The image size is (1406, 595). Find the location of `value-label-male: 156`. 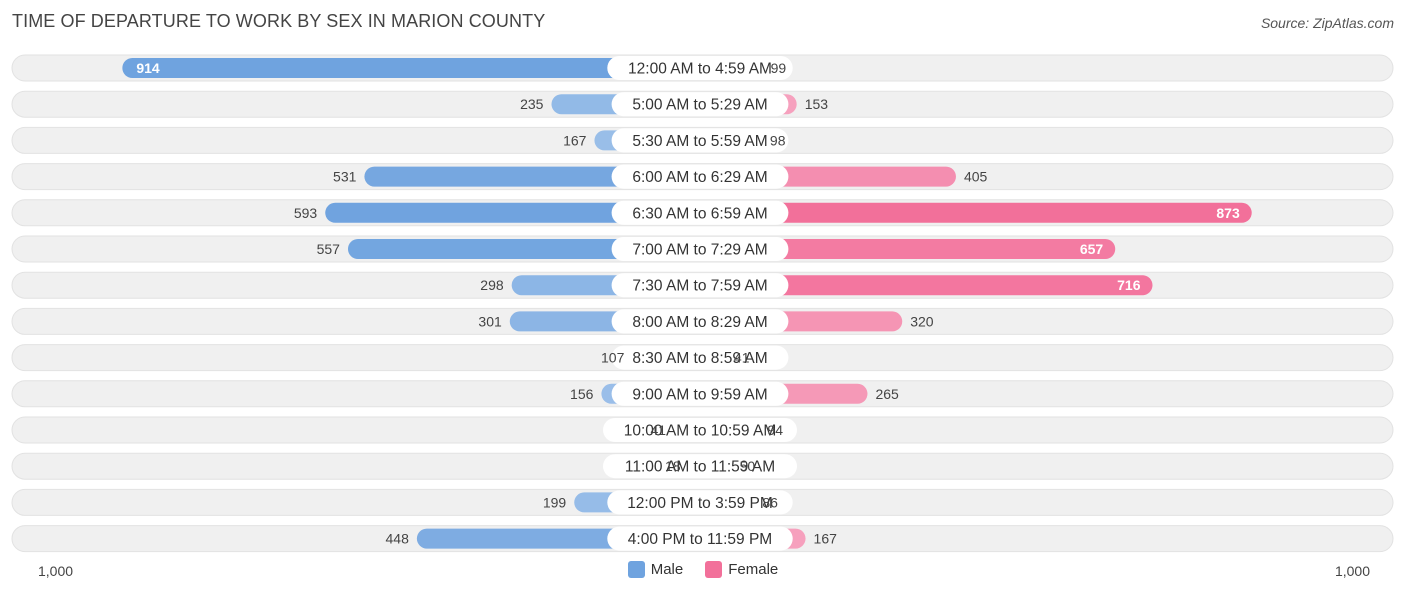

value-label-male: 156 is located at coordinates (582, 394).